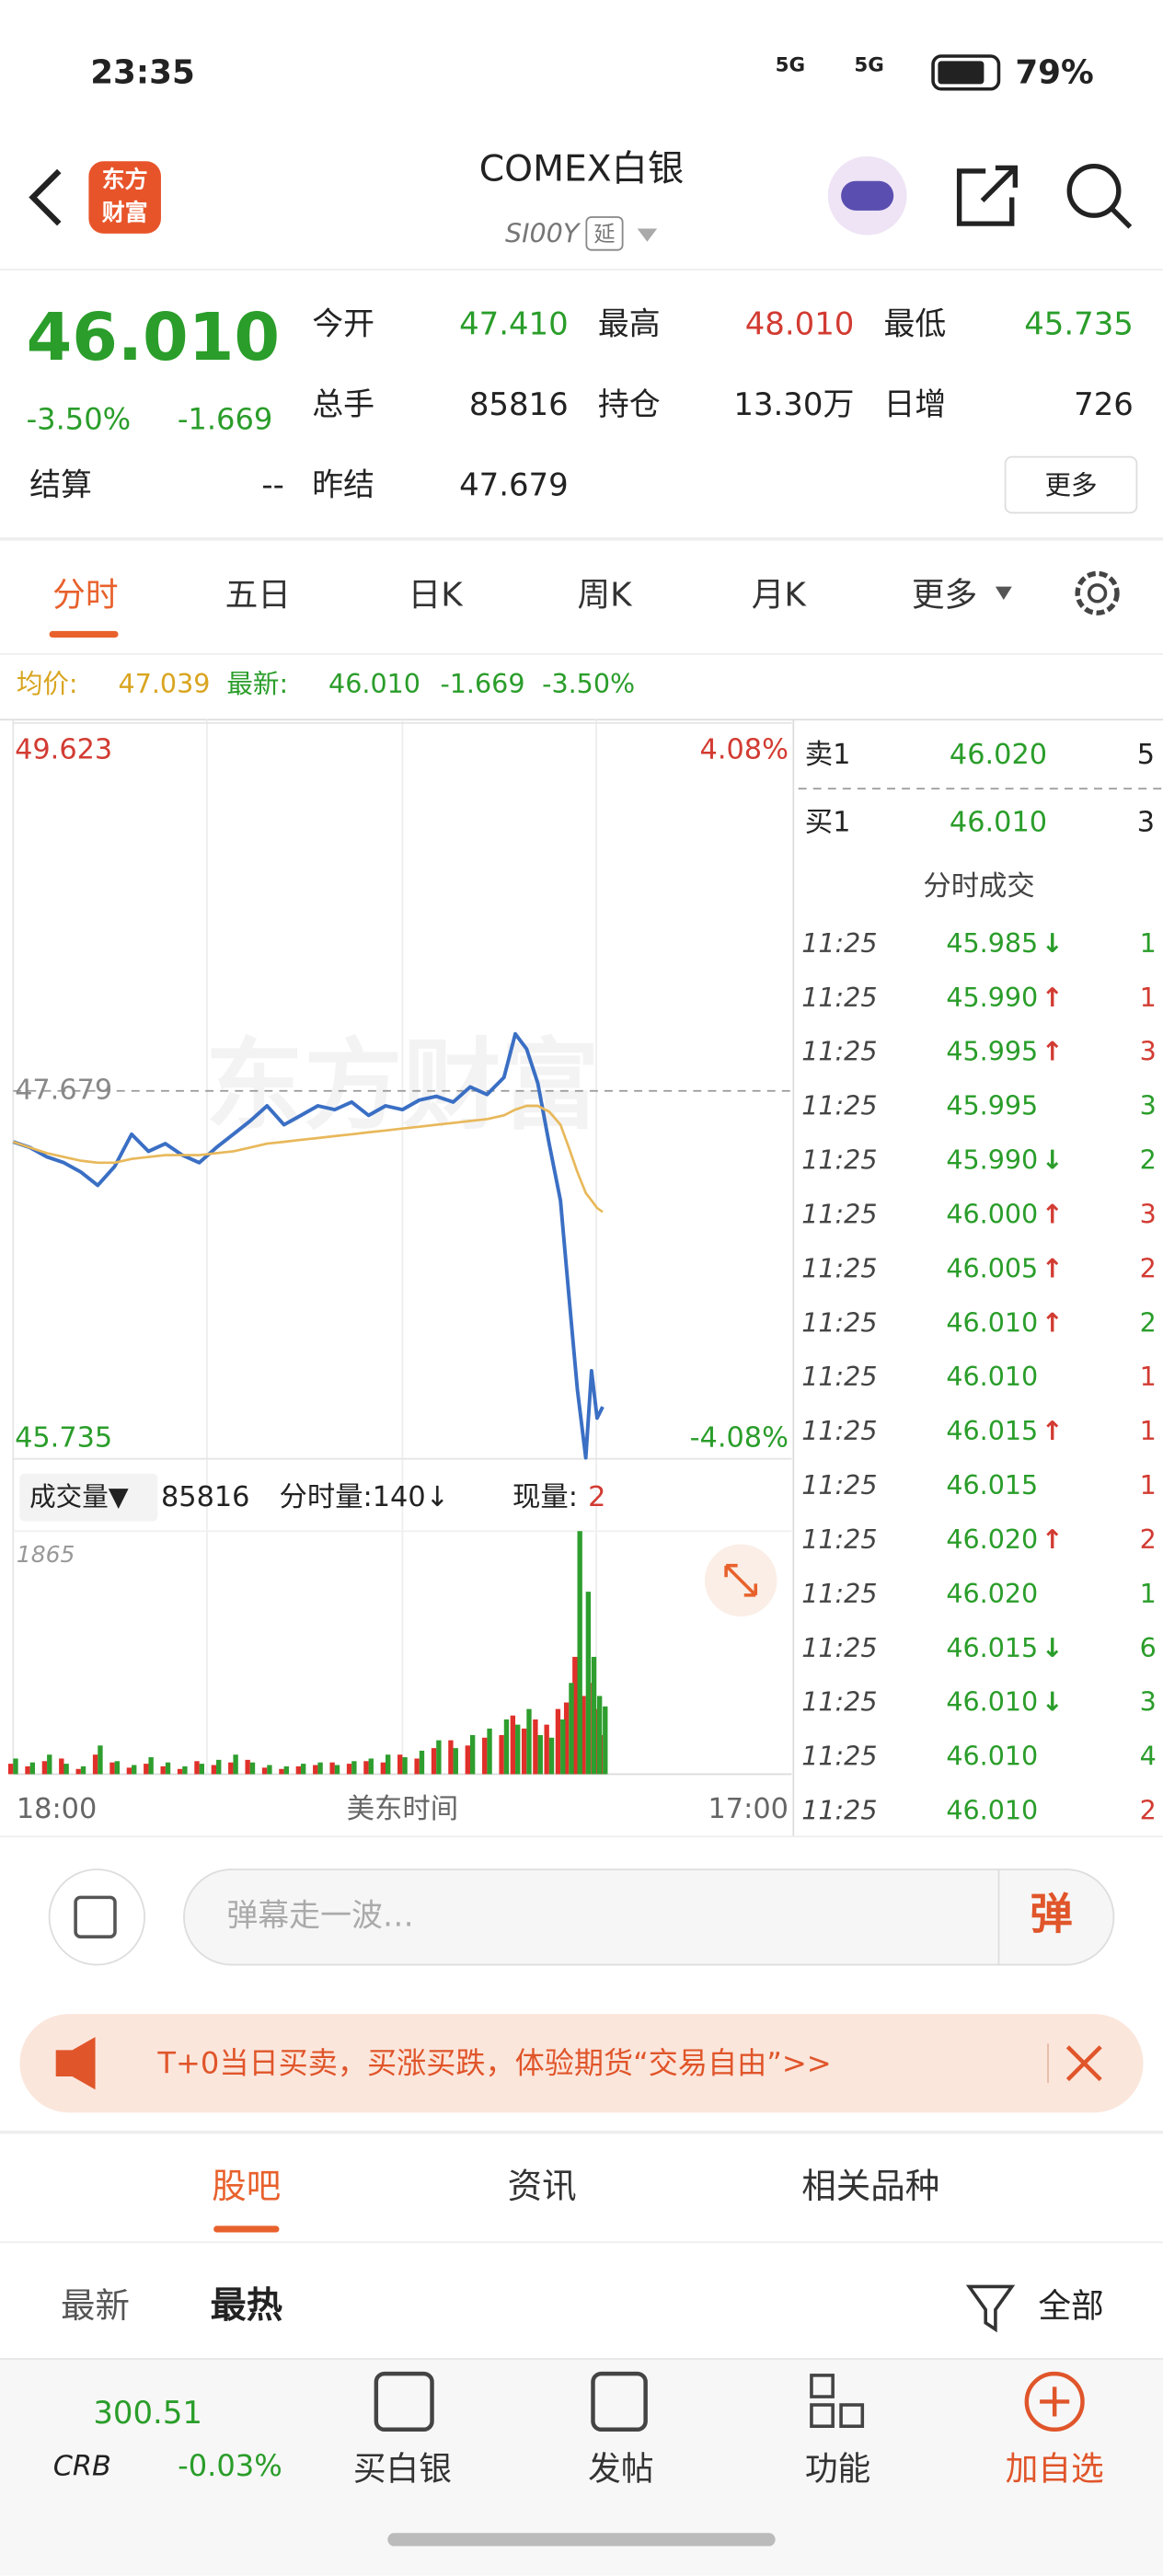 The image size is (1163, 2576). Describe the element at coordinates (991, 2308) in the screenshot. I see `filter-icon` at that location.